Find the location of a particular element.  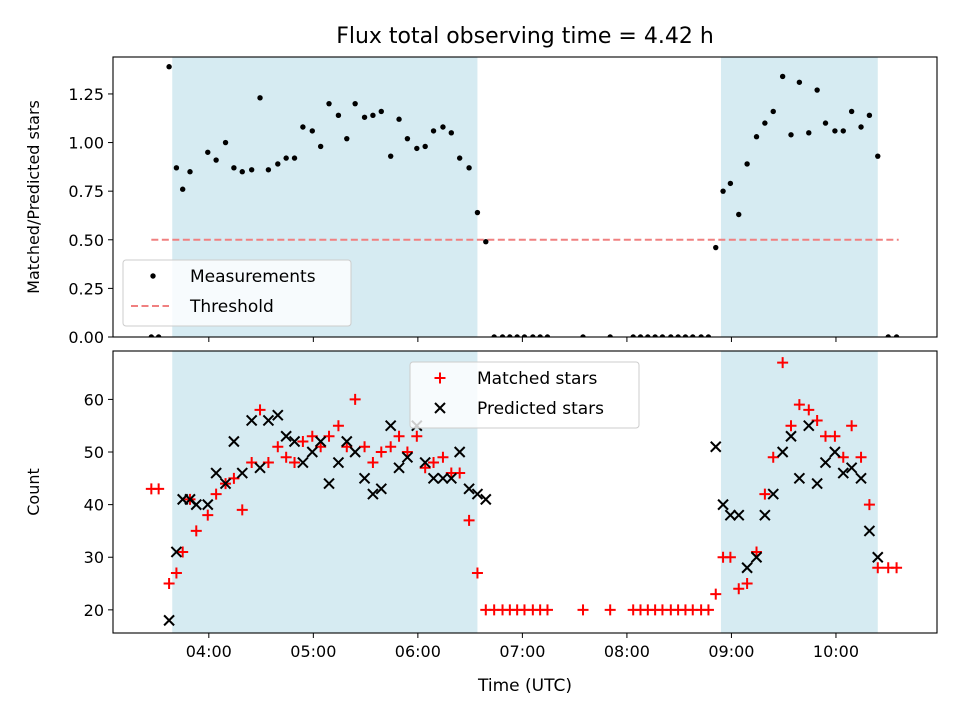

x-tick-label: 09:00 is located at coordinates (731, 651).